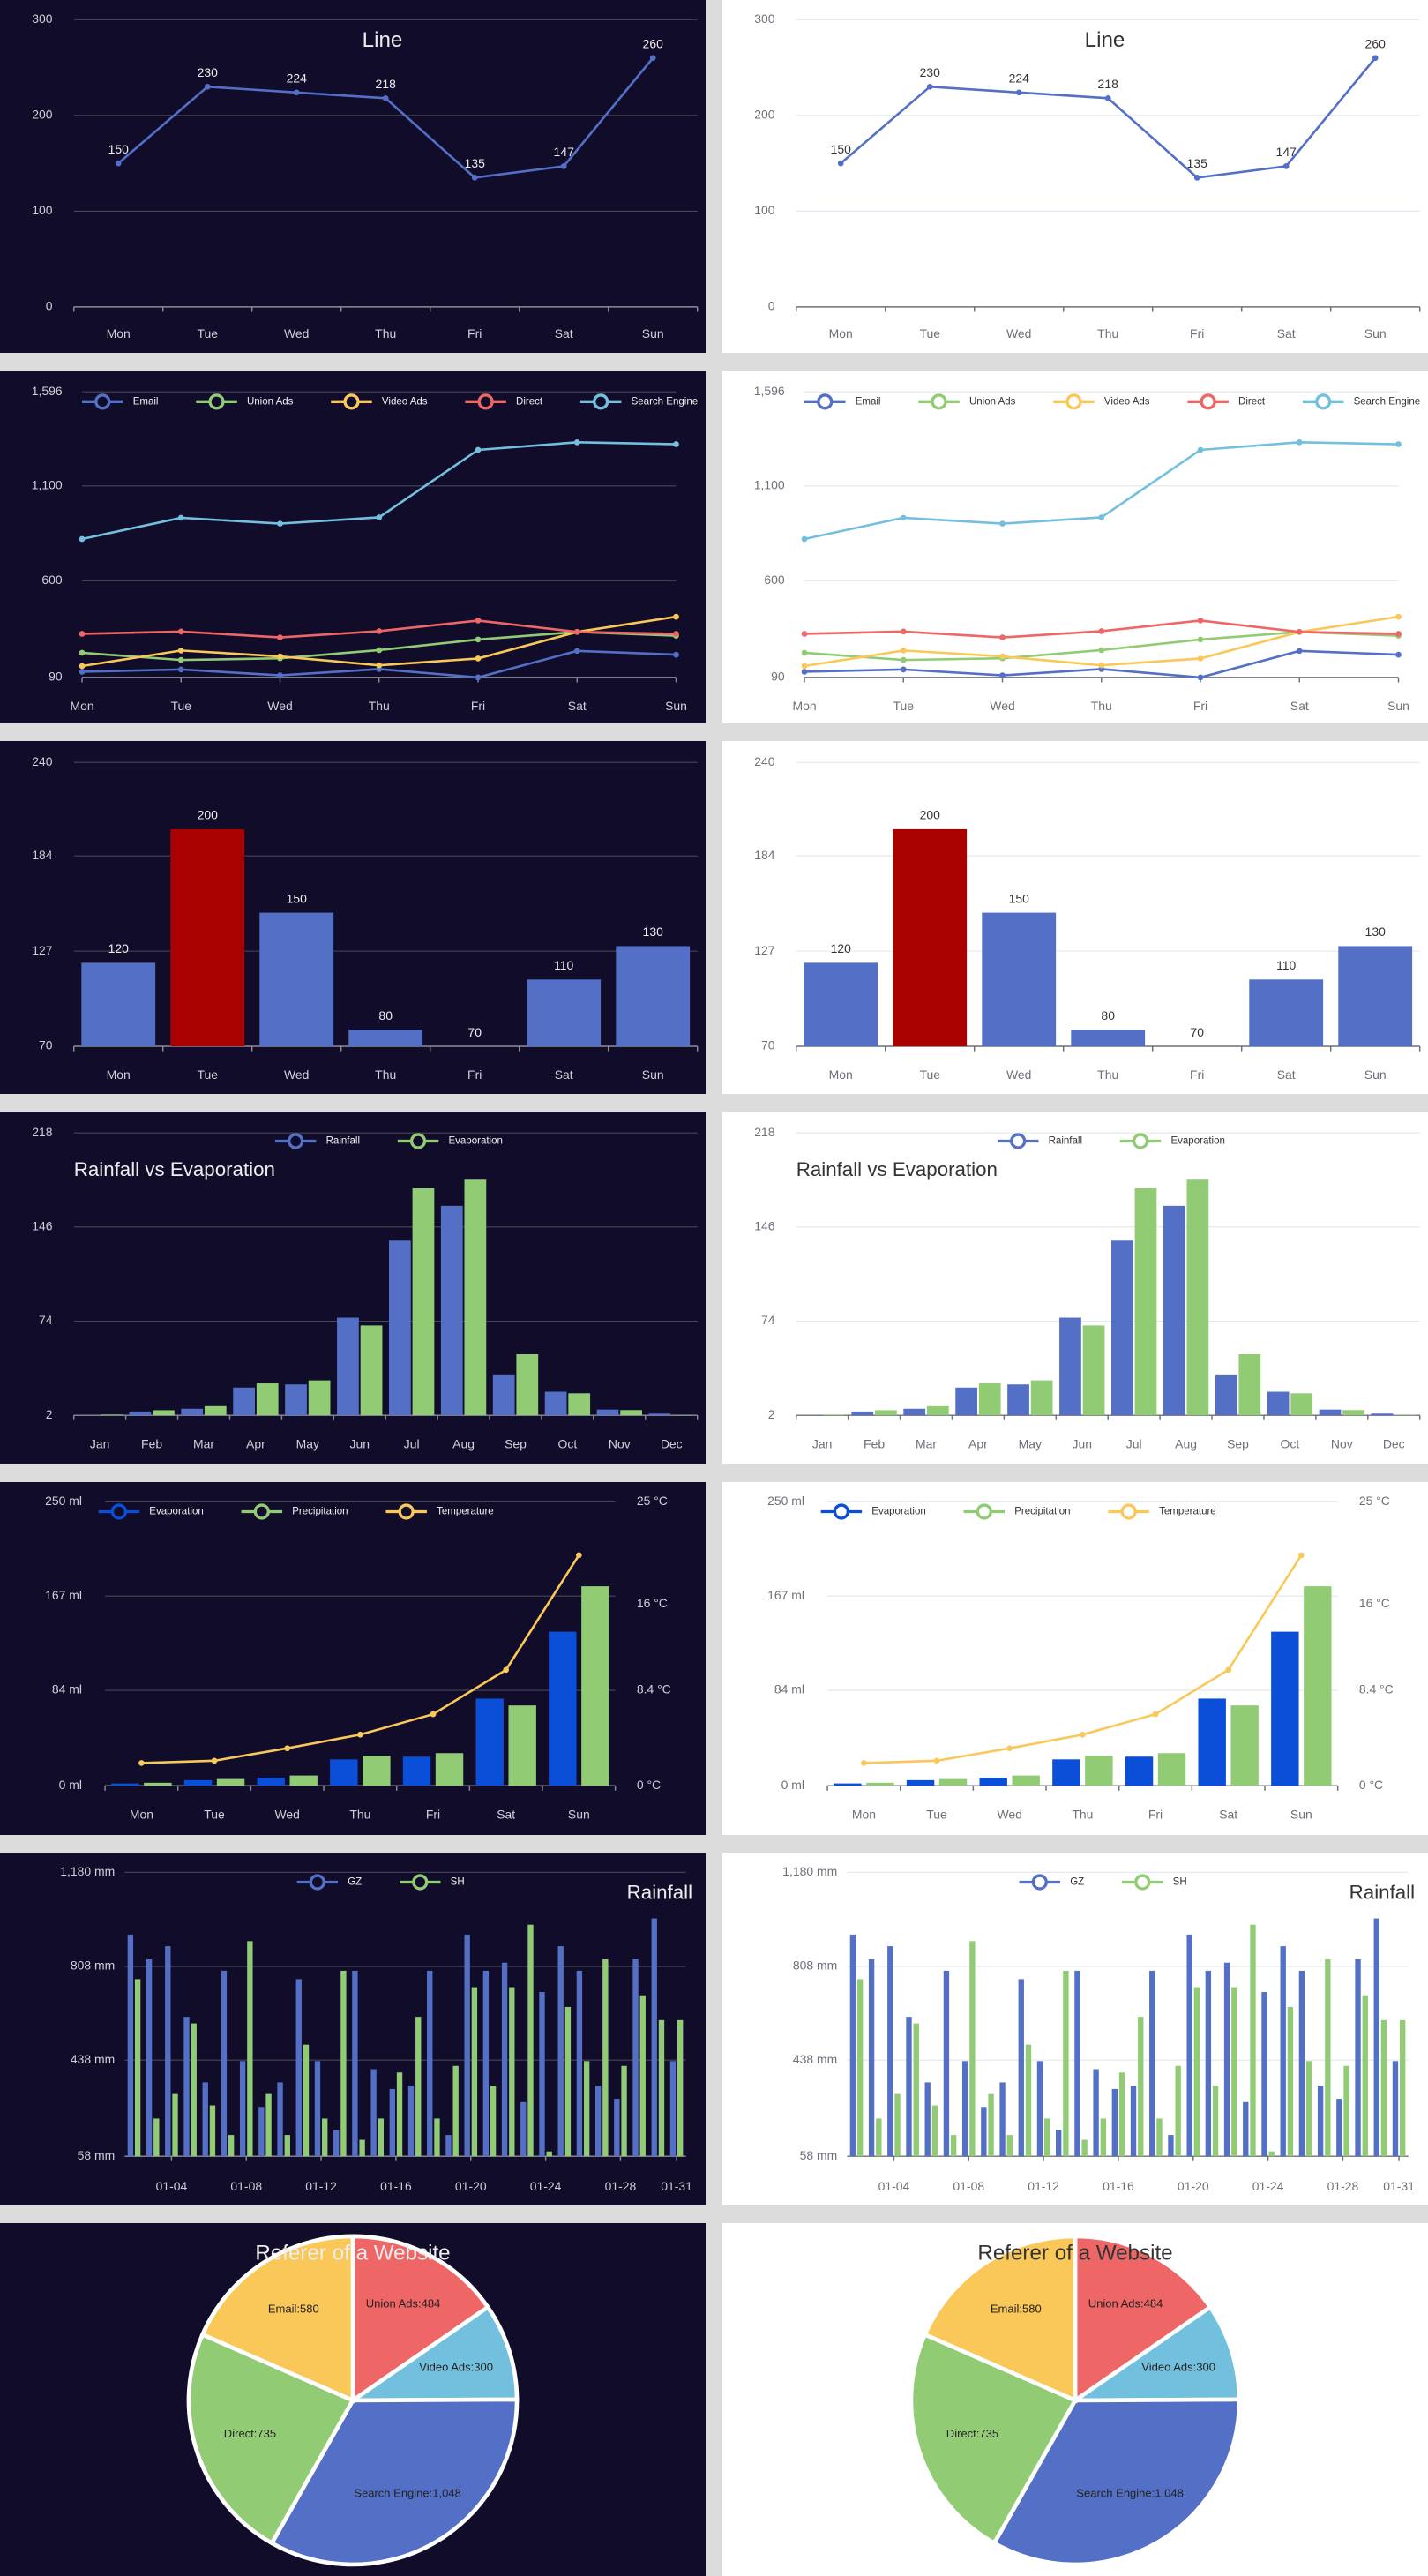 The image size is (1428, 2576). I want to click on x-tick-label: Oct, so click(1290, 1443).